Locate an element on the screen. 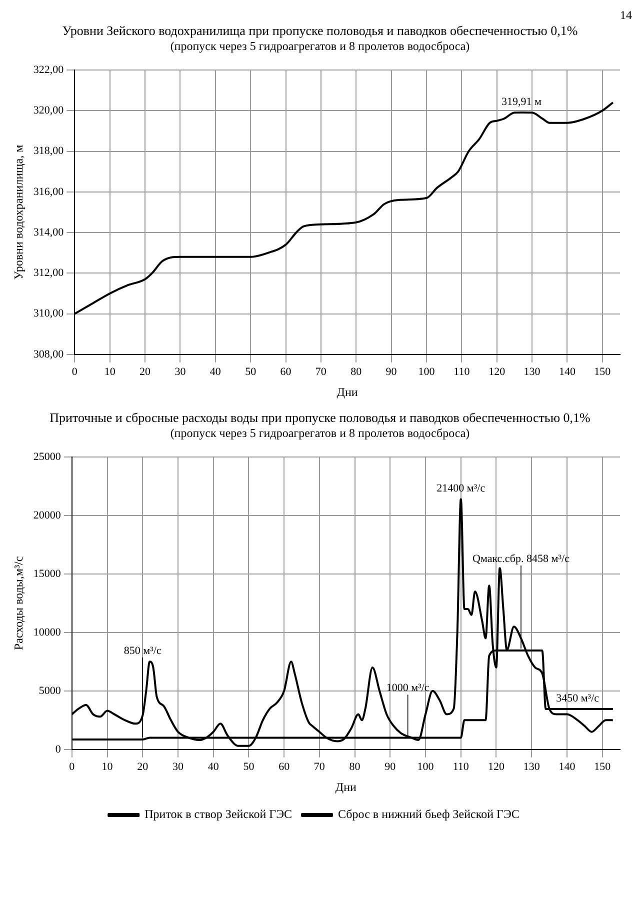 Image resolution: width=640 pixels, height=905 pixels. annotation: Qмакс.сбр. 8458 м³/с is located at coordinates (521, 558).